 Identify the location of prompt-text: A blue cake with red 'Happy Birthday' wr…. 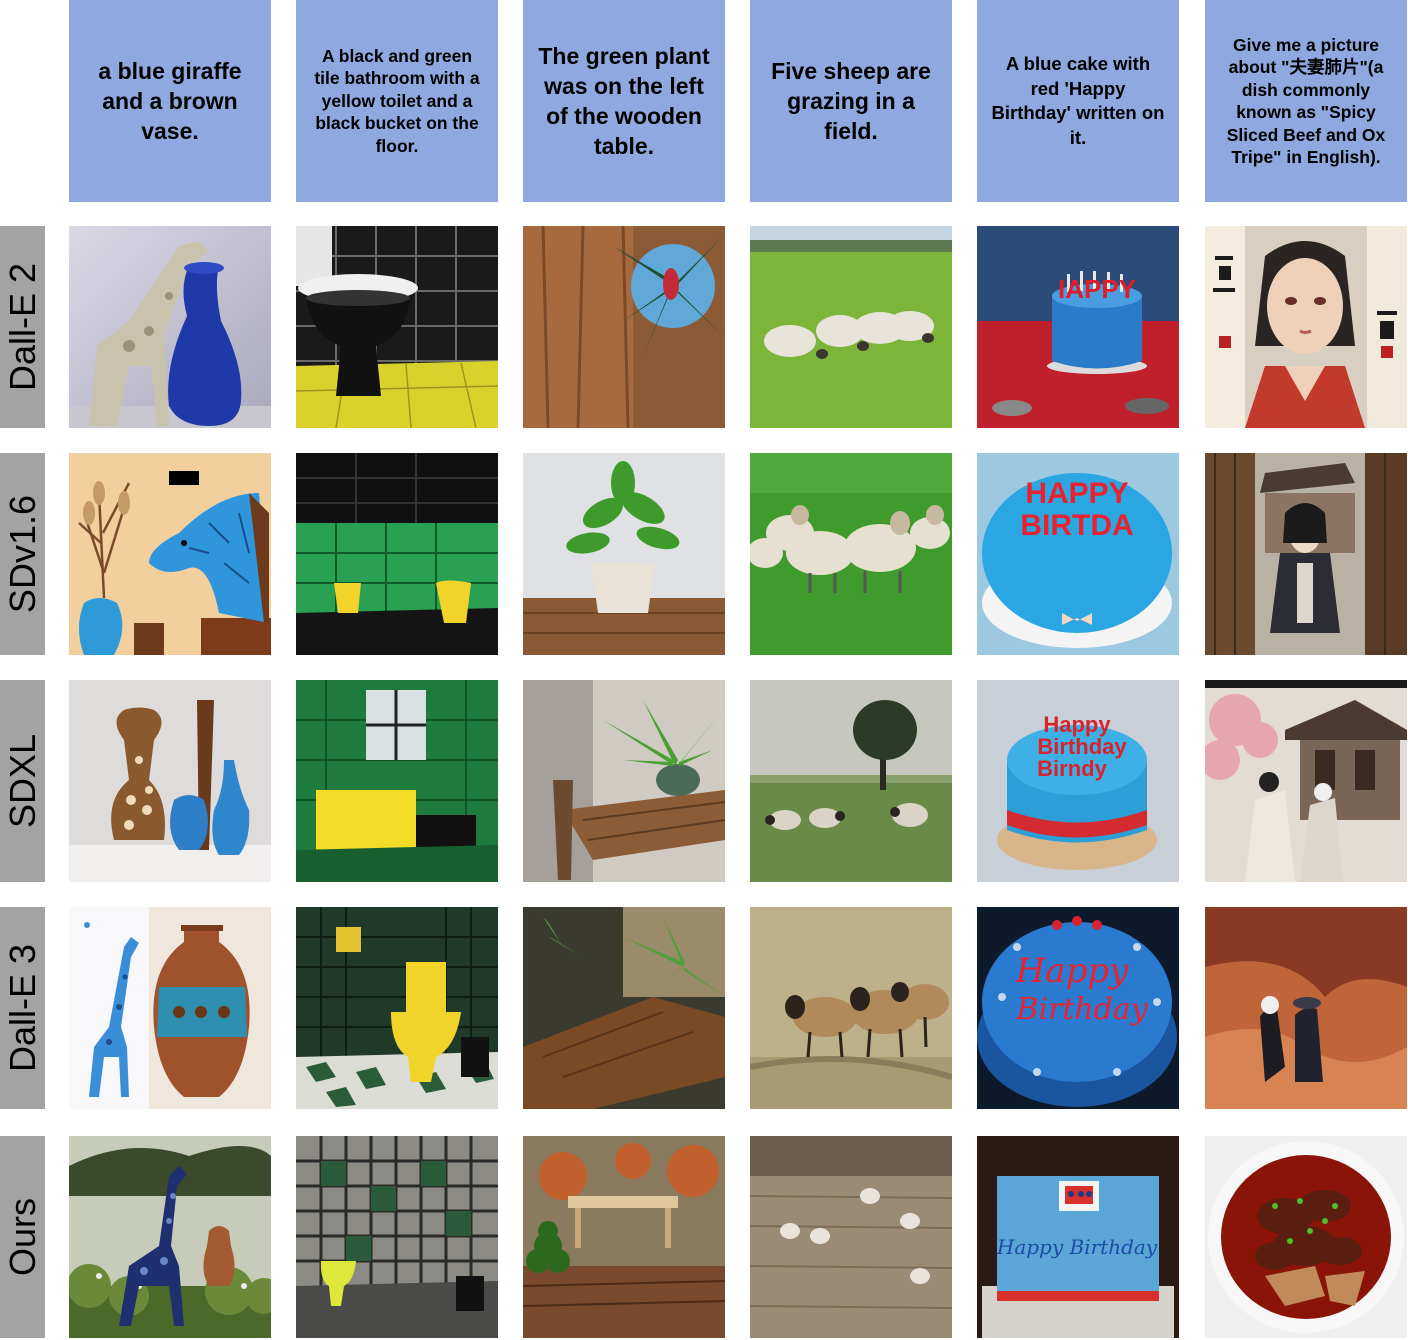
(1078, 100).